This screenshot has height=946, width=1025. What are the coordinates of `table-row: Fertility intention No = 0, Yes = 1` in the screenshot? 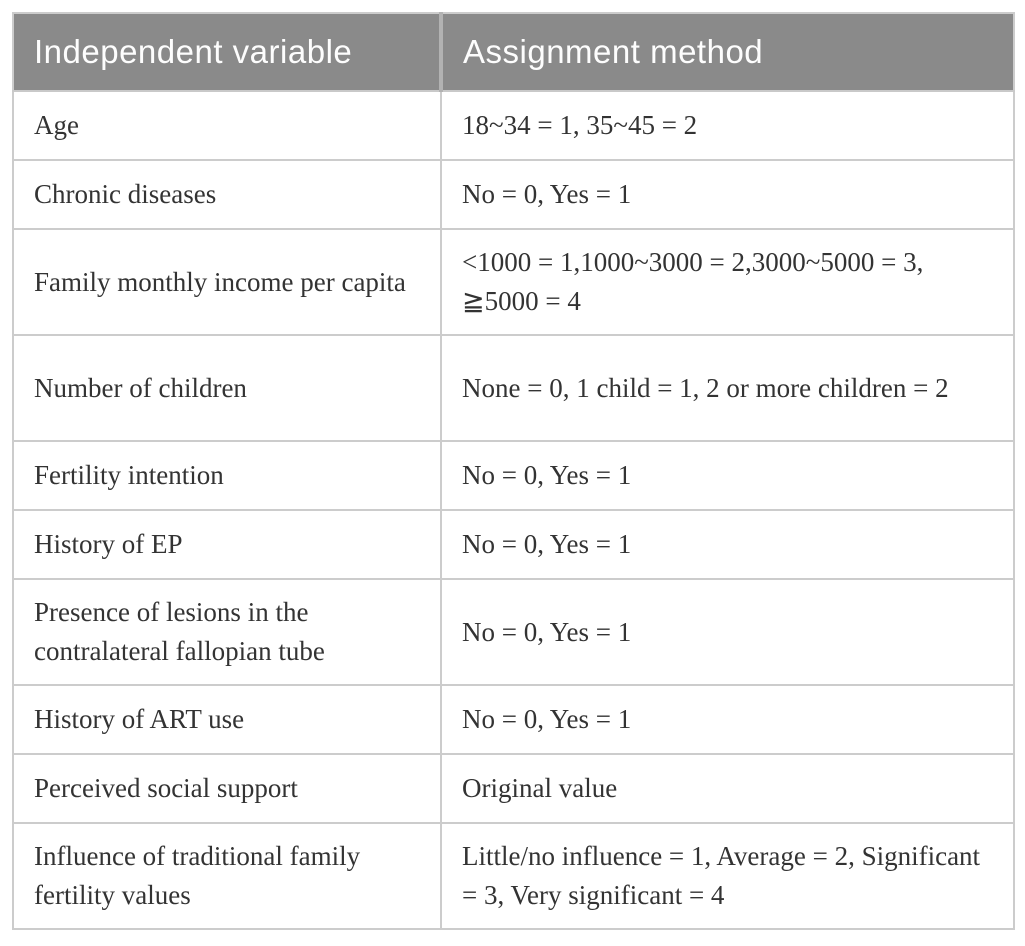 It's located at (513, 476).